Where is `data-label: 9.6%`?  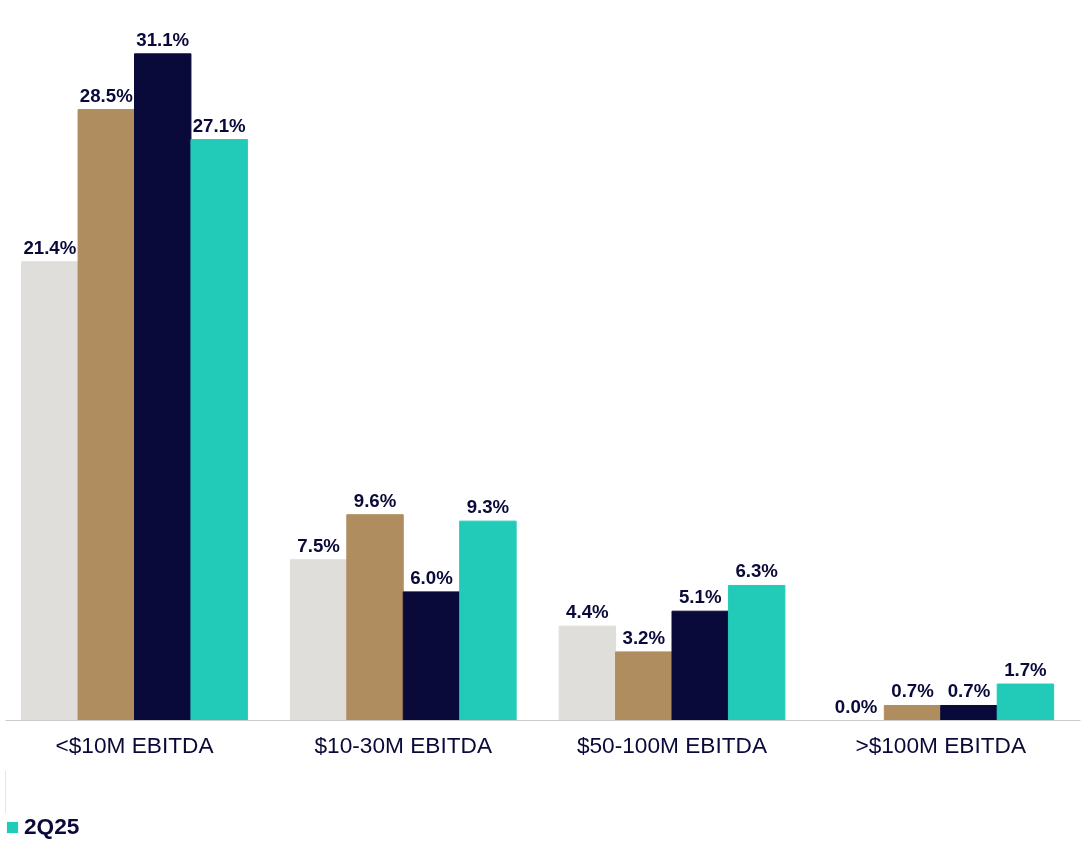
data-label: 9.6% is located at coordinates (375, 500).